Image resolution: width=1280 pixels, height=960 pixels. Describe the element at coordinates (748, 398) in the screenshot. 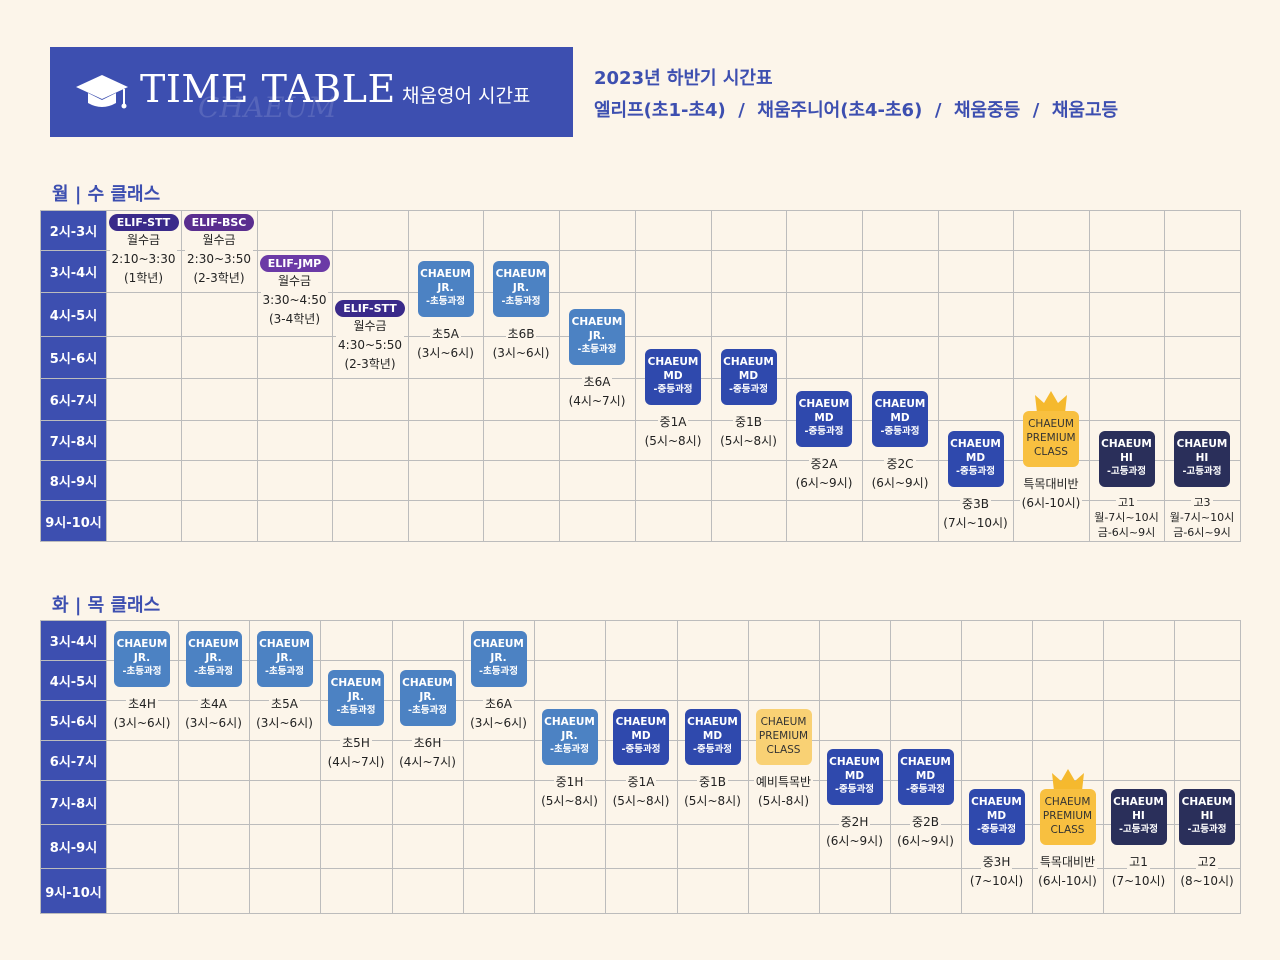

I see `class-card: CHAEUM MD -중등과정 중1B (5시~8시)` at that location.